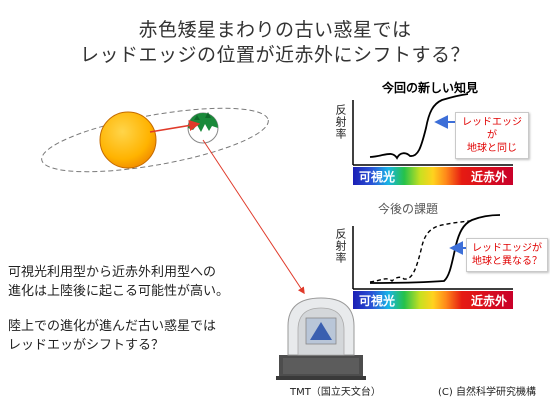 The image size is (550, 401). What do you see at coordinates (492, 129) in the screenshot?
I see `top-callout-line1: レッドエッジが` at bounding box center [492, 129].